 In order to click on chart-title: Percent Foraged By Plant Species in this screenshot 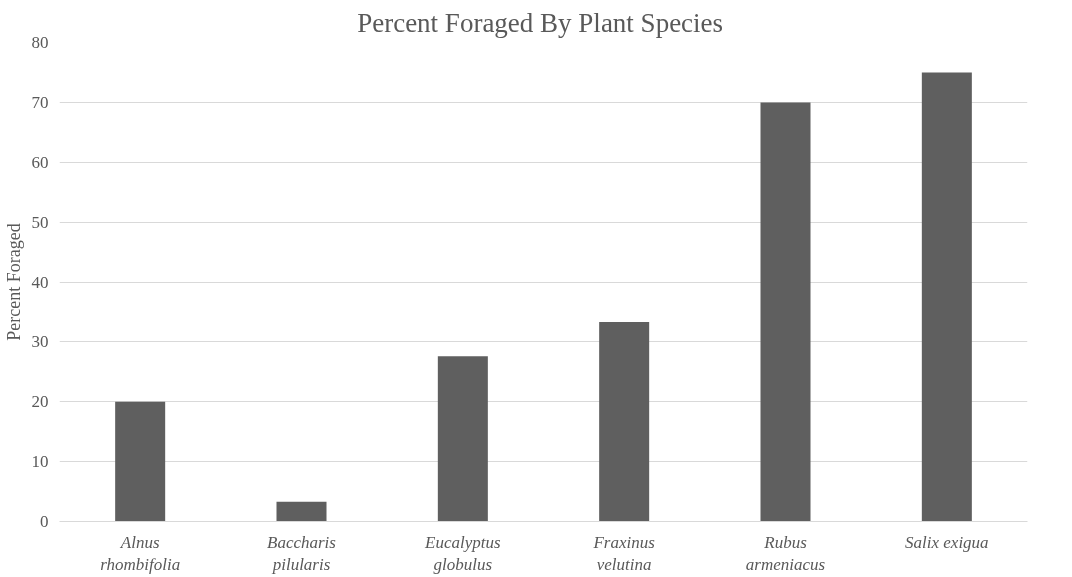, I will do `click(540, 22)`.